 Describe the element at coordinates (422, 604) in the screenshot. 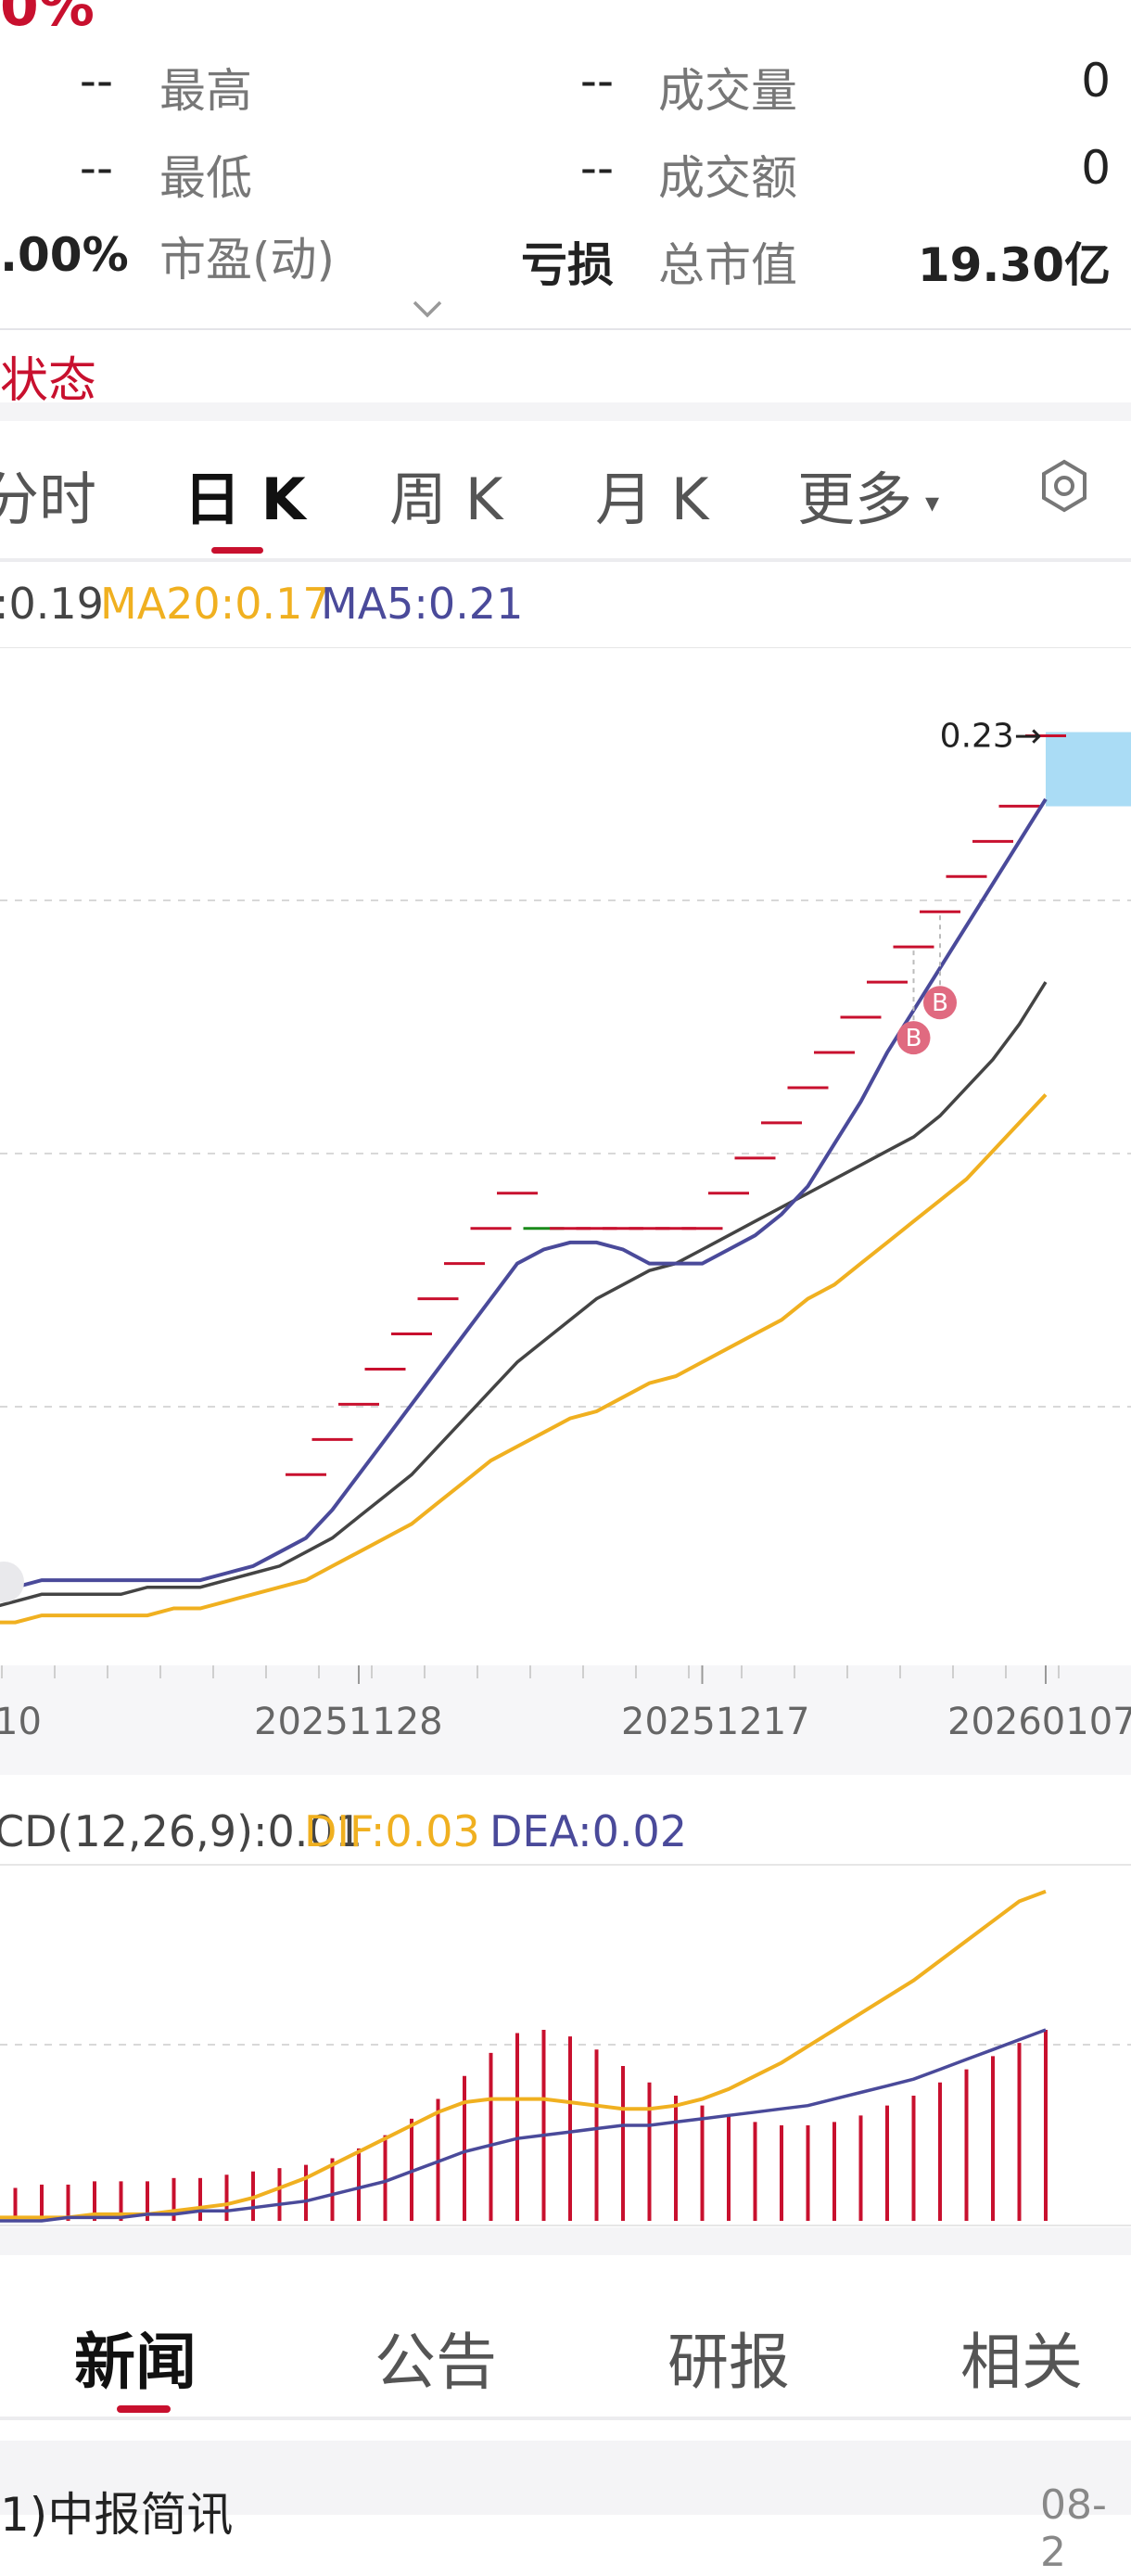

I see `ma5-legend: MA5:0.21` at that location.